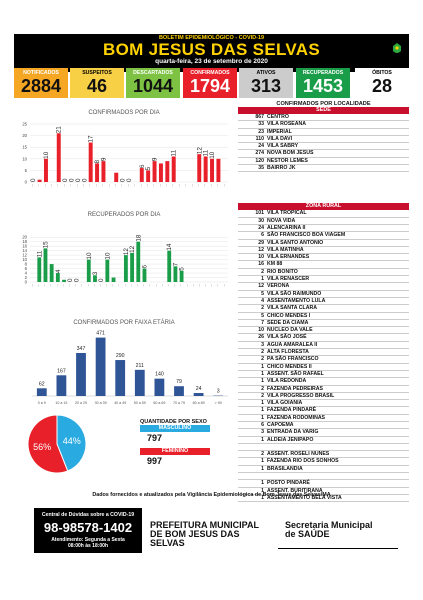 Image resolution: width=423 pixels, height=600 pixels. I want to click on location-name: CHICO MENDES II, so click(289, 366).